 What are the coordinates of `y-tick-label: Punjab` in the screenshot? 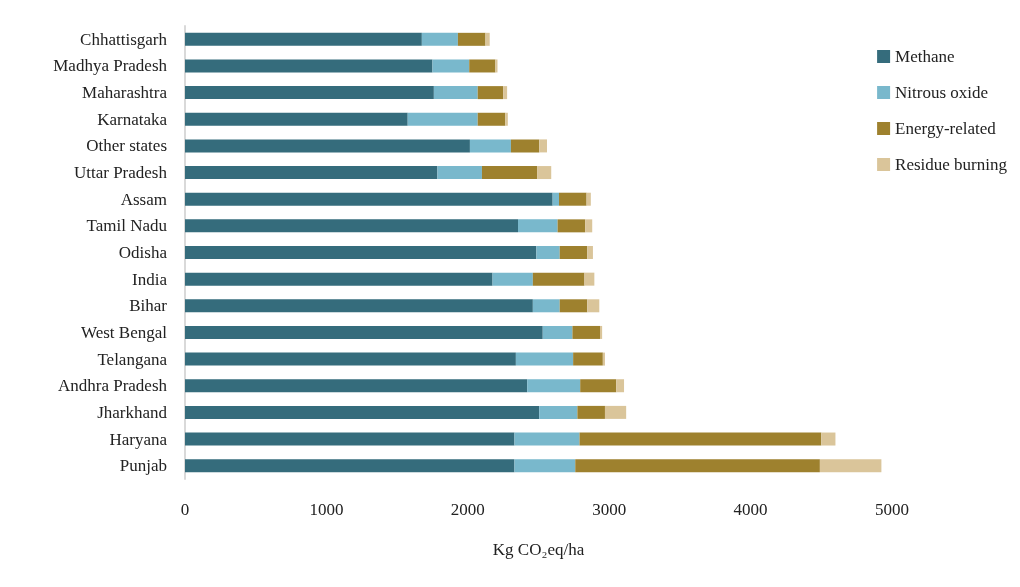 It's located at (143, 466).